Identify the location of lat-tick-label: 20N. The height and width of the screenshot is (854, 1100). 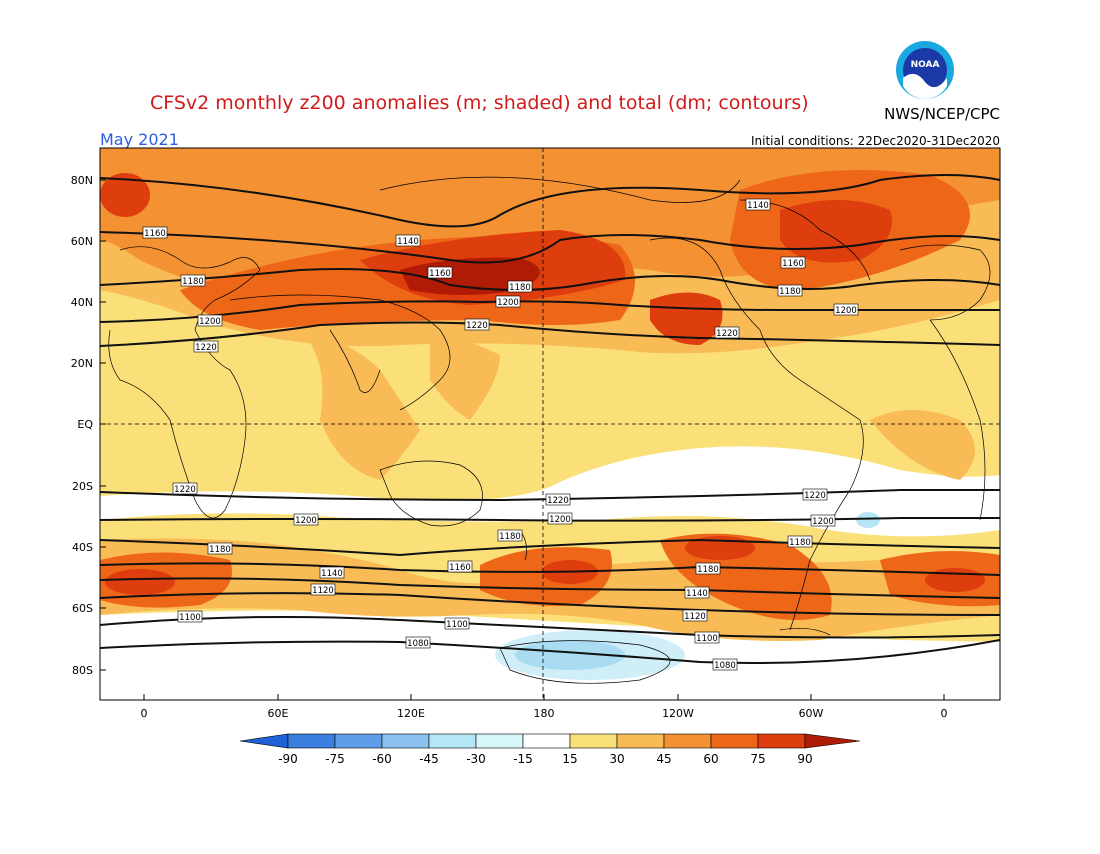
(82, 363).